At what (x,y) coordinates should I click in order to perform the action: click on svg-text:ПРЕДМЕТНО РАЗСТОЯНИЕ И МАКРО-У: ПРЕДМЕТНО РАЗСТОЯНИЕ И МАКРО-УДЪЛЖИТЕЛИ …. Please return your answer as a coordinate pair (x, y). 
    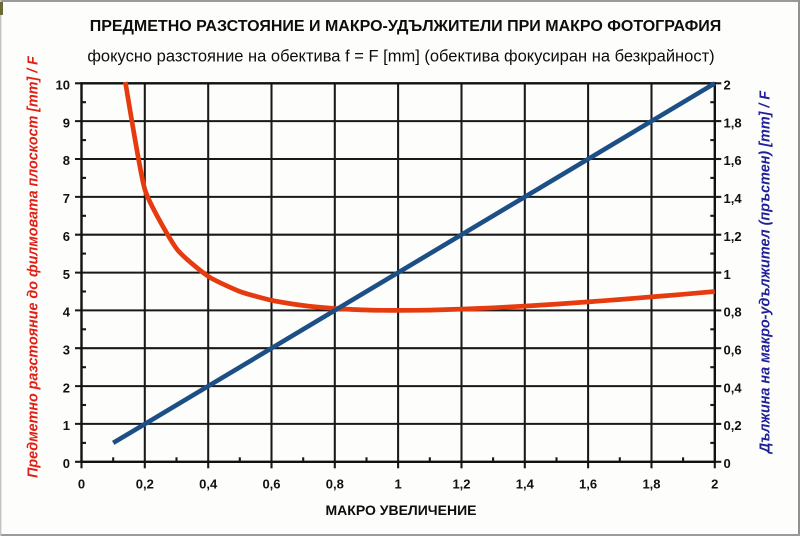
    Looking at the image, I should click on (406, 26).